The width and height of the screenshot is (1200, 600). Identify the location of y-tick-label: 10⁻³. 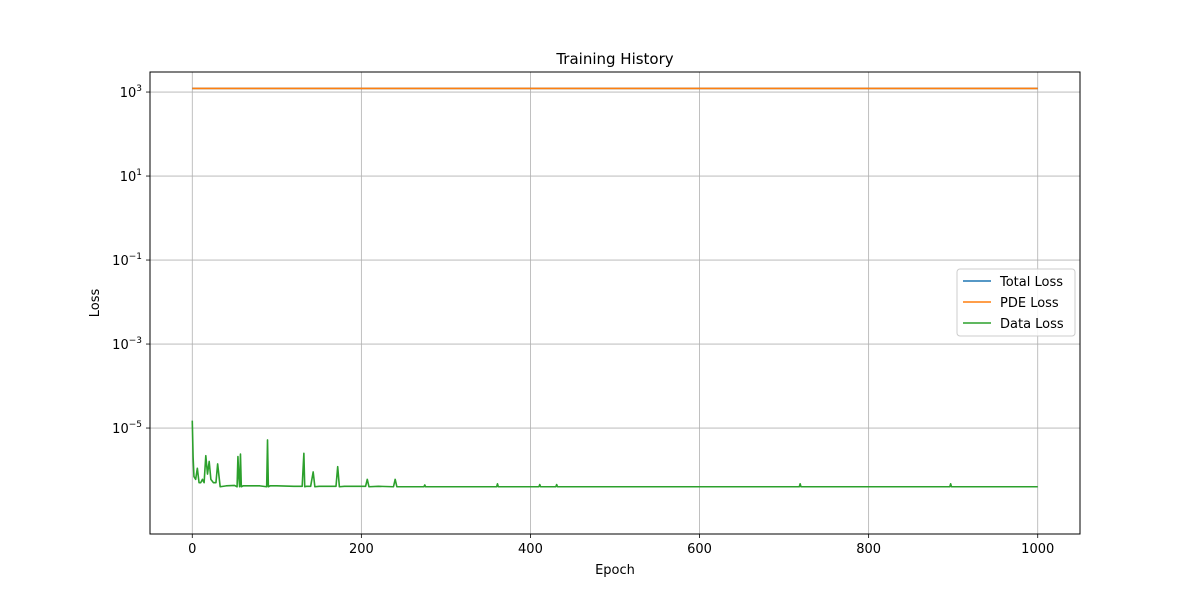
(127, 344).